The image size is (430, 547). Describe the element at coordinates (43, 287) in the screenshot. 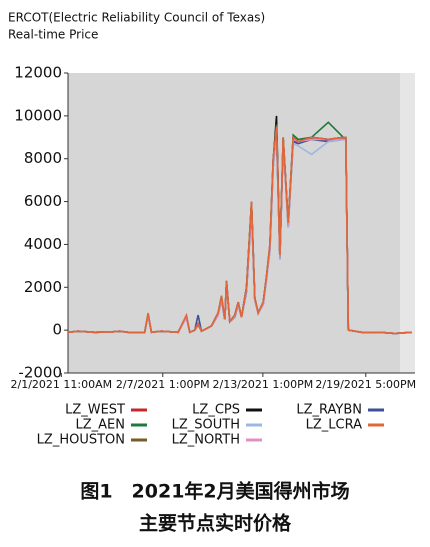

I see `y-tick-label: 2000` at that location.